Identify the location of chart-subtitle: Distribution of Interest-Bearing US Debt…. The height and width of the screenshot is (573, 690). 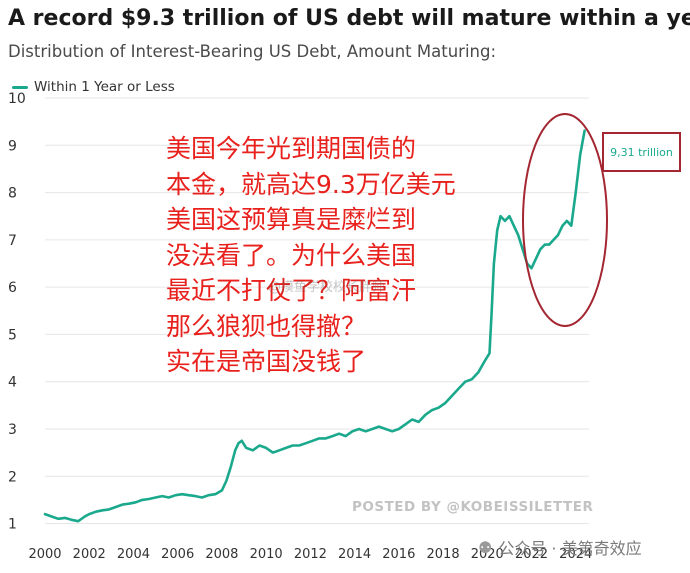
(252, 51).